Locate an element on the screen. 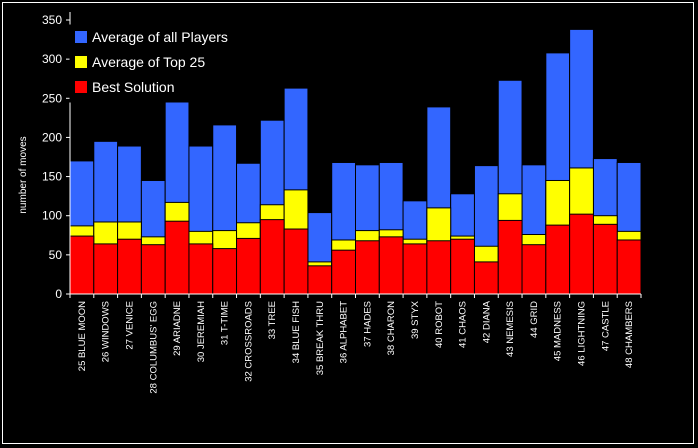  x-tick-label: 33 TREE is located at coordinates (272, 320).